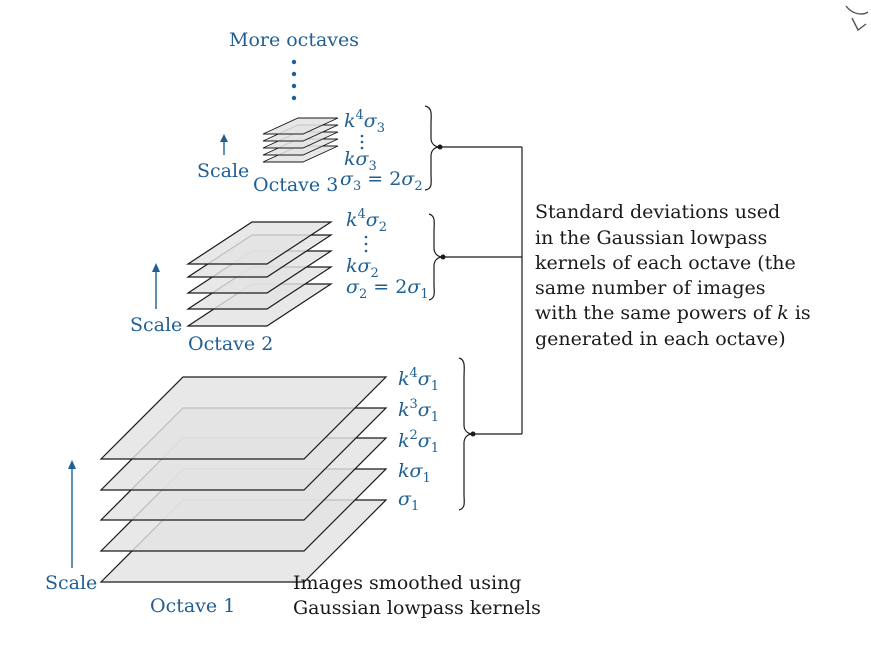 The image size is (871, 652). I want to click on octave3-brace, so click(431, 148).